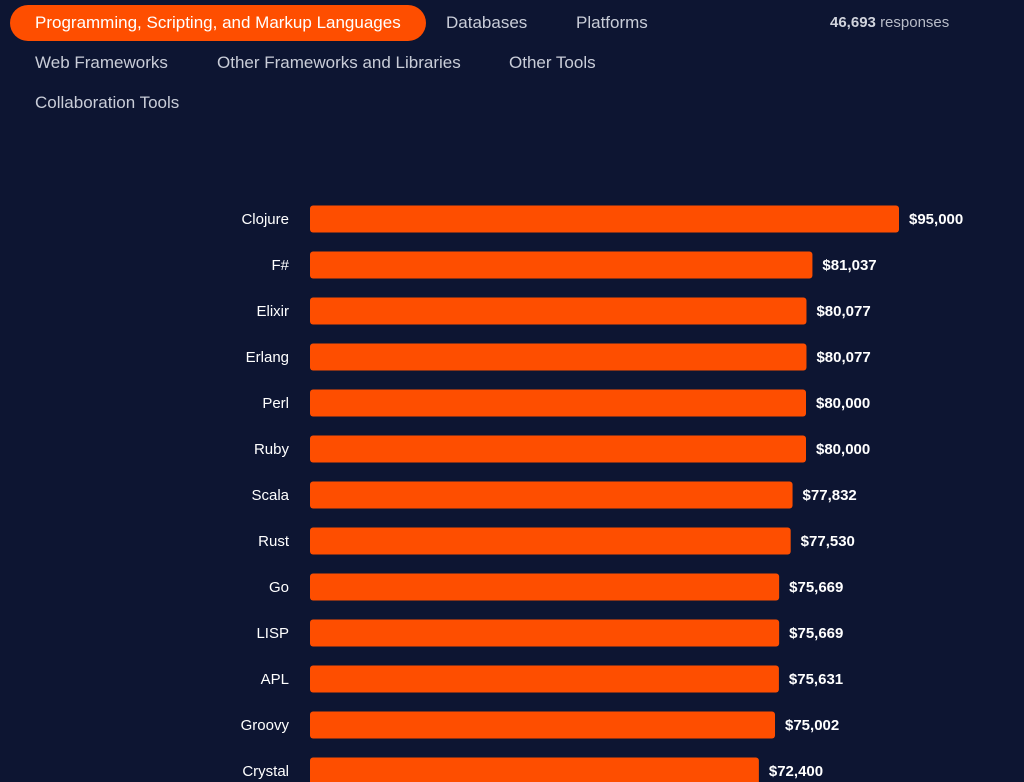 This screenshot has width=1024, height=782. I want to click on tab-other-frameworks: Other Frameworks and Libraries, so click(339, 62).